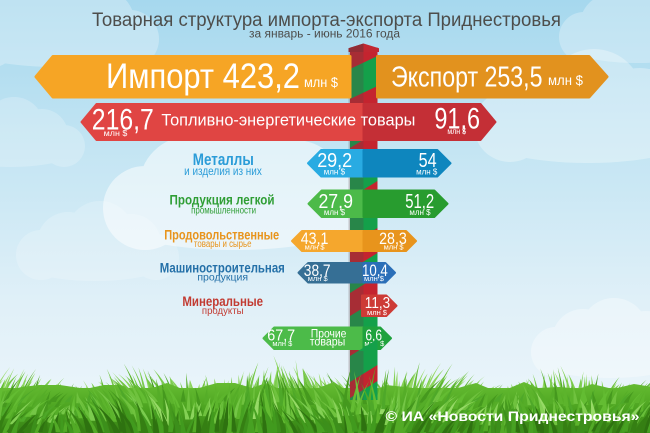  I want to click on svg-text: 67,7, so click(281, 335).